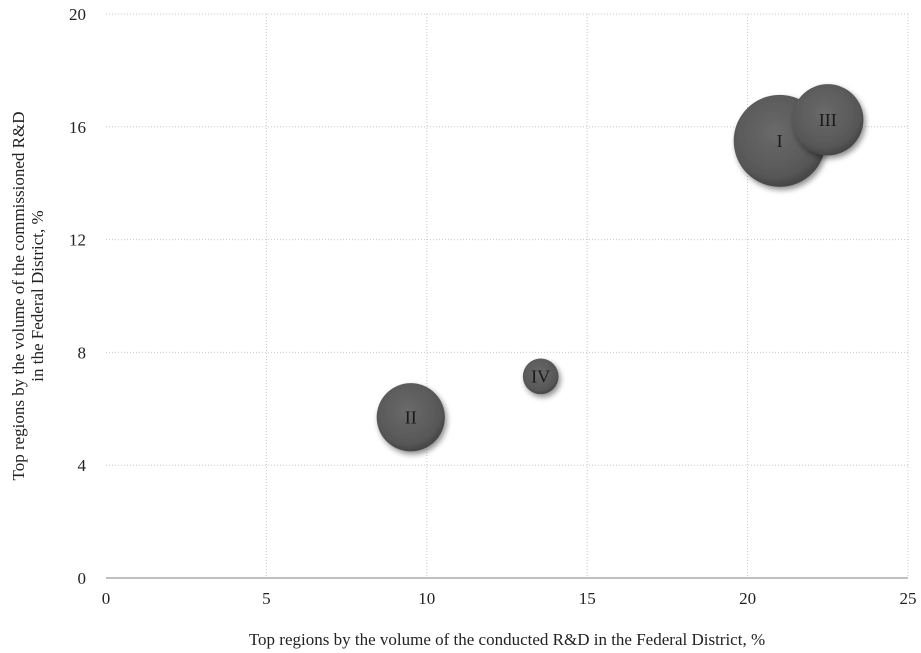  I want to click on x-tick-label: 15, so click(587, 598).